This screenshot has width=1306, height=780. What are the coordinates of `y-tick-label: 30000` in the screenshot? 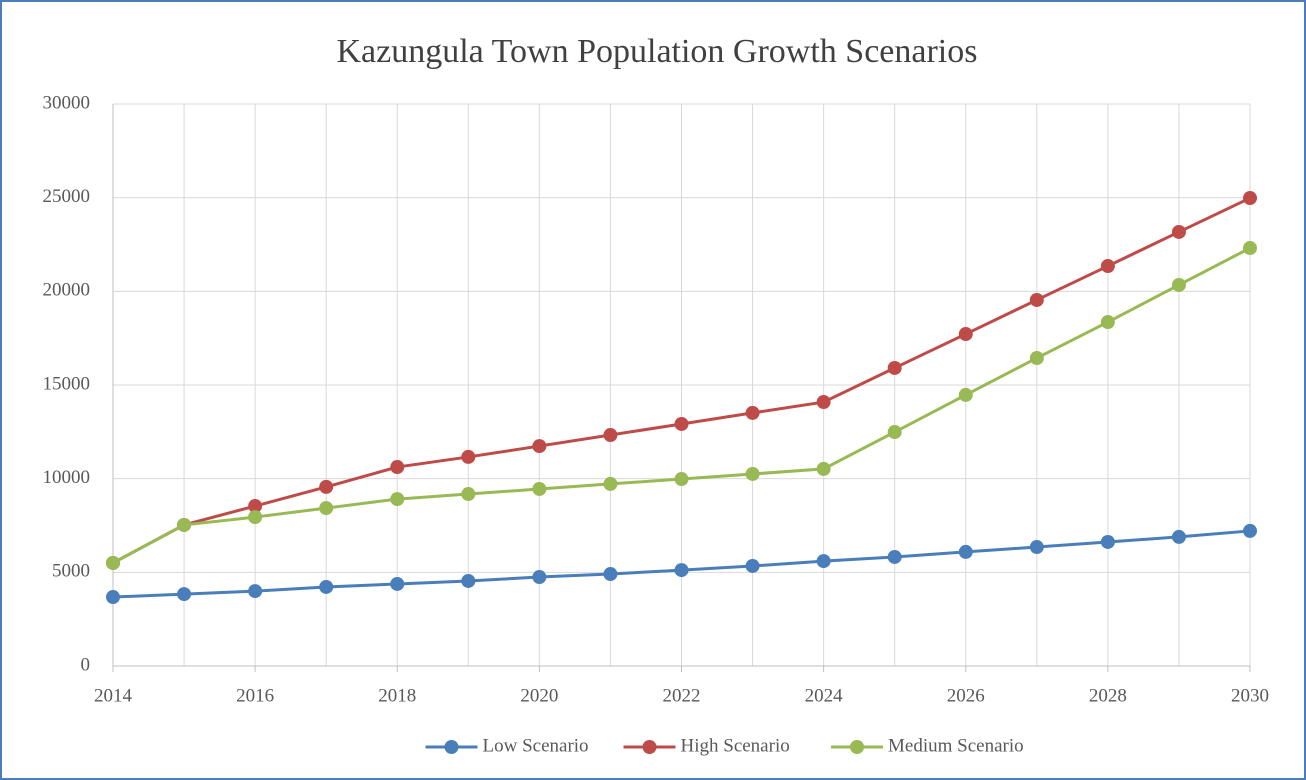 It's located at (67, 102).